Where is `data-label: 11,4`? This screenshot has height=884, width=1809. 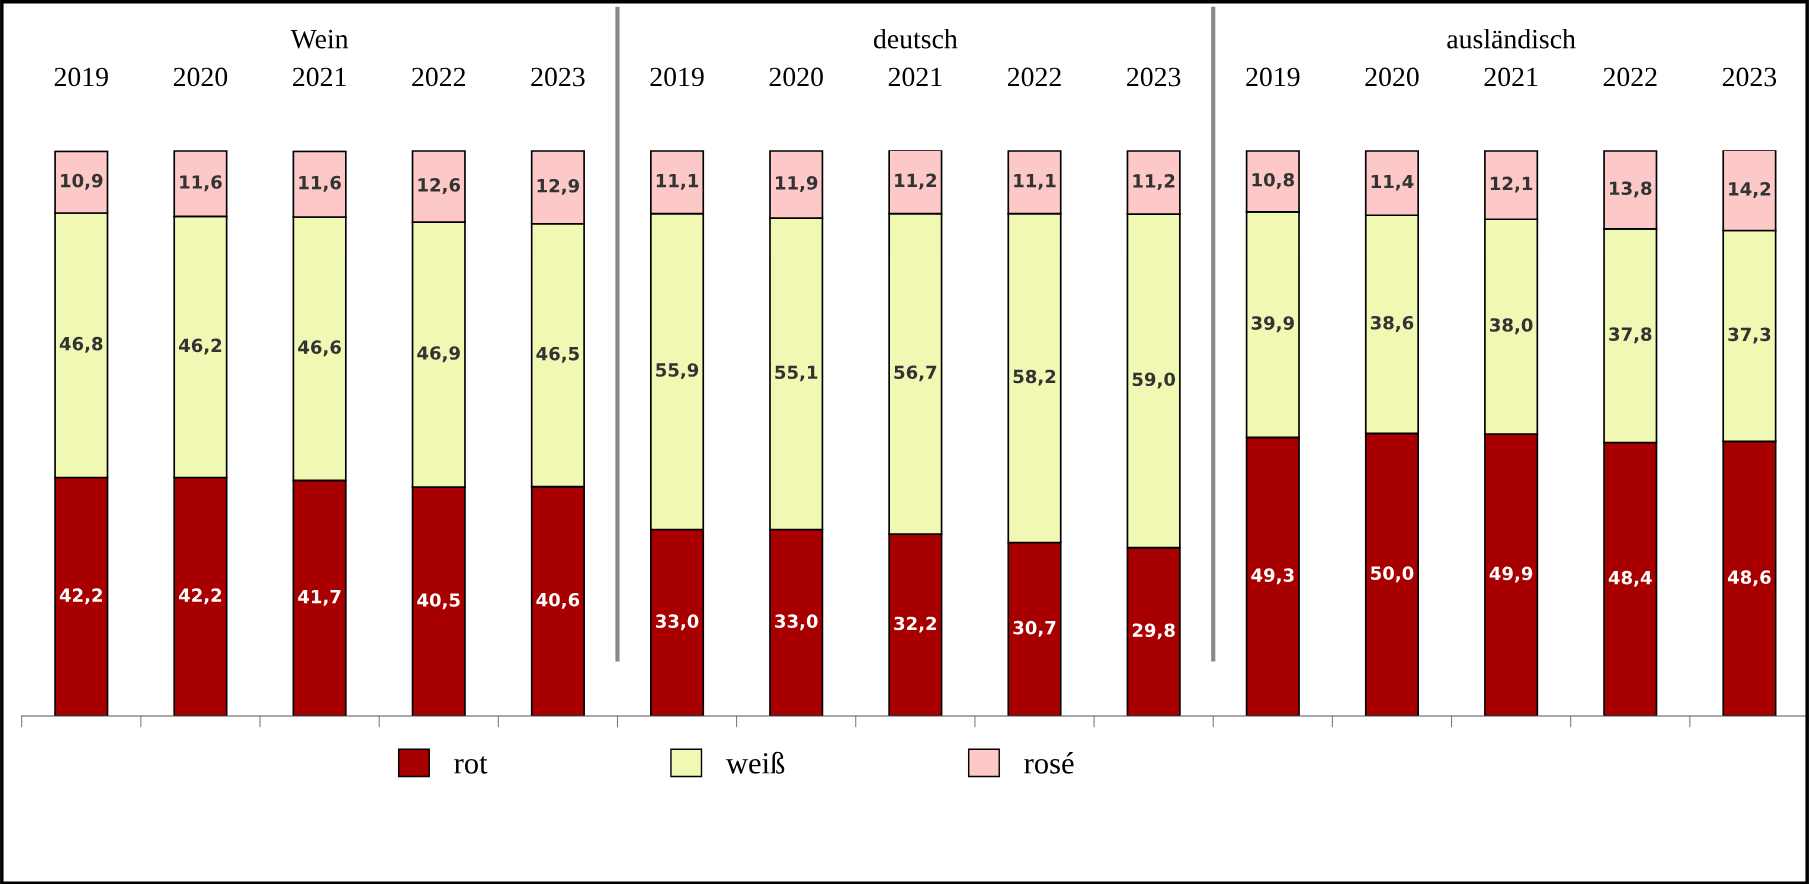 data-label: 11,4 is located at coordinates (1392, 182).